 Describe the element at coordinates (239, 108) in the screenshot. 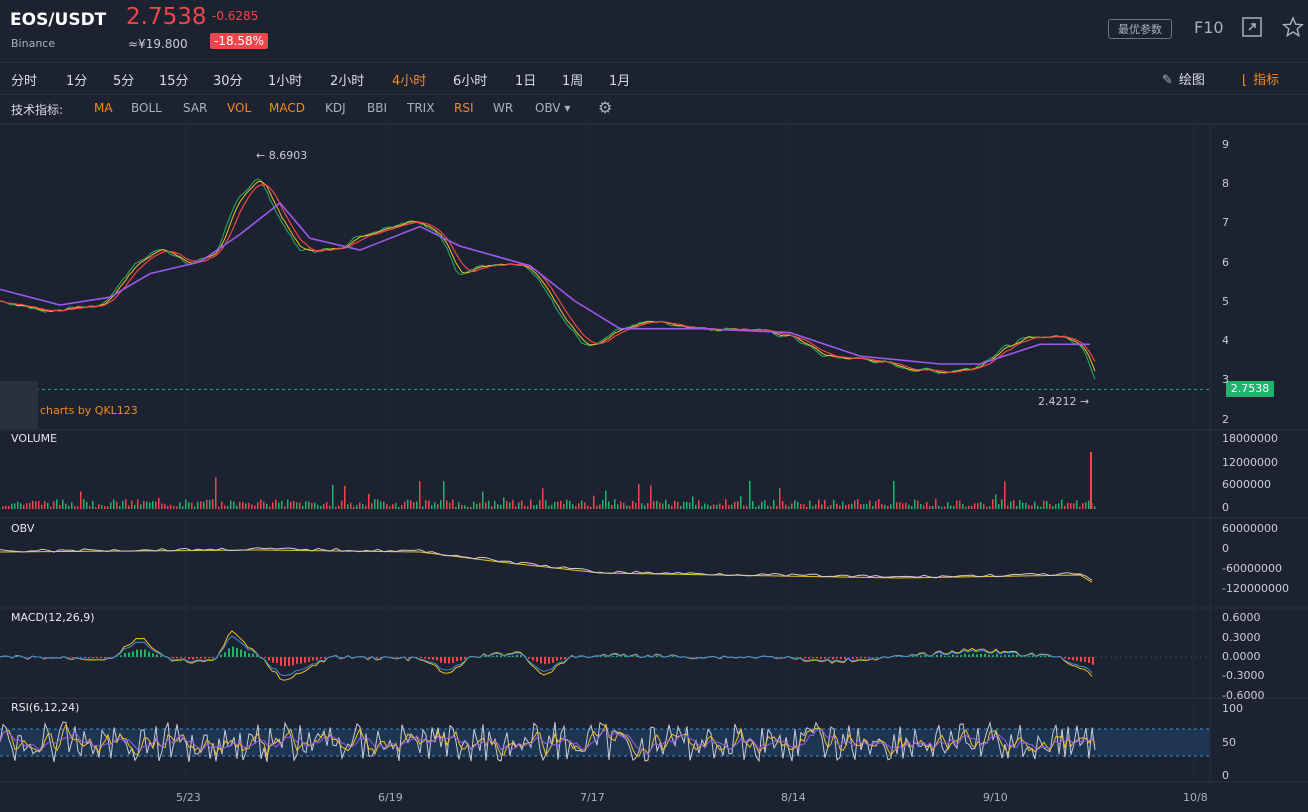

I see `indicator-vol: VOL` at that location.